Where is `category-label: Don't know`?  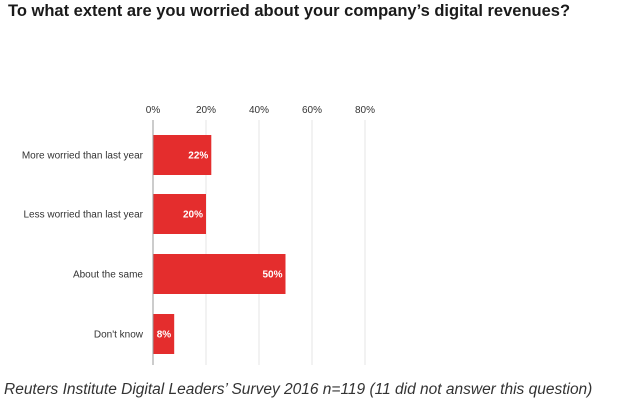
category-label: Don't know is located at coordinates (119, 335).